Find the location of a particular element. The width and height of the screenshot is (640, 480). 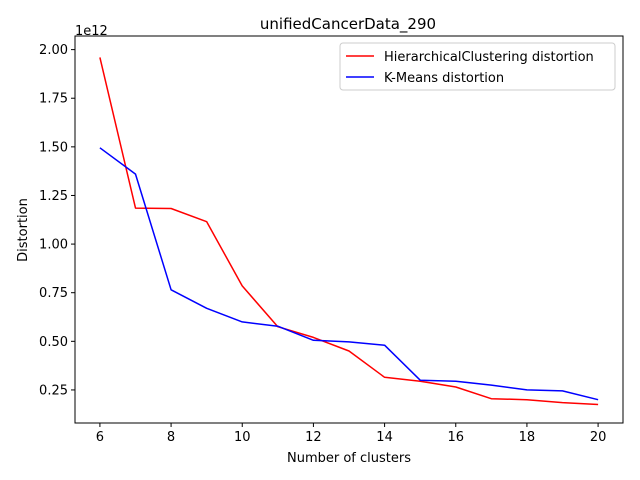

x-axis: 6 8 10 12 14 16 18 20 is located at coordinates (351, 434).